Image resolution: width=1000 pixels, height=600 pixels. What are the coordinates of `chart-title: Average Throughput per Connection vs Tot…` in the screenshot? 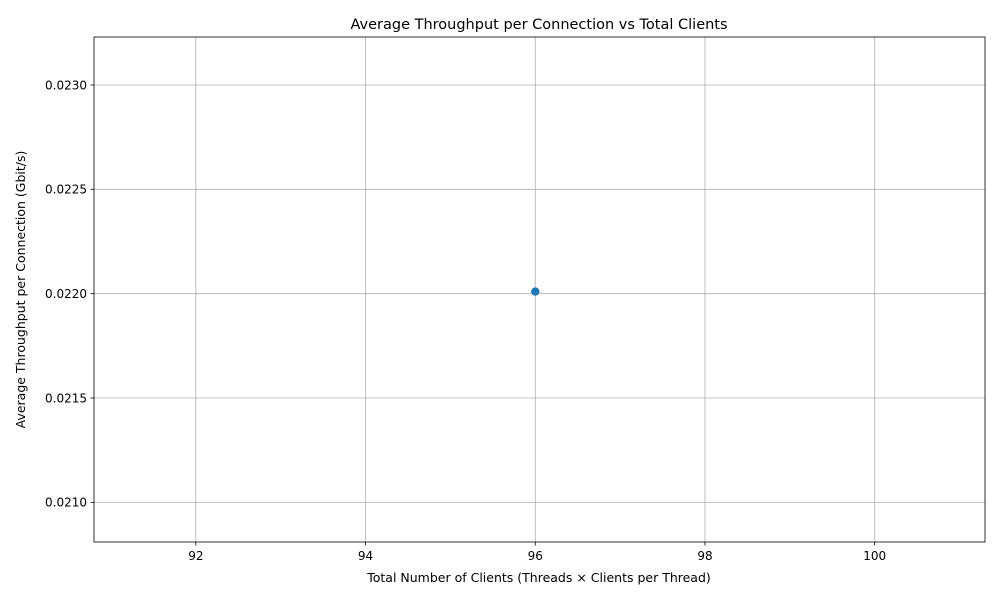 It's located at (538, 25).